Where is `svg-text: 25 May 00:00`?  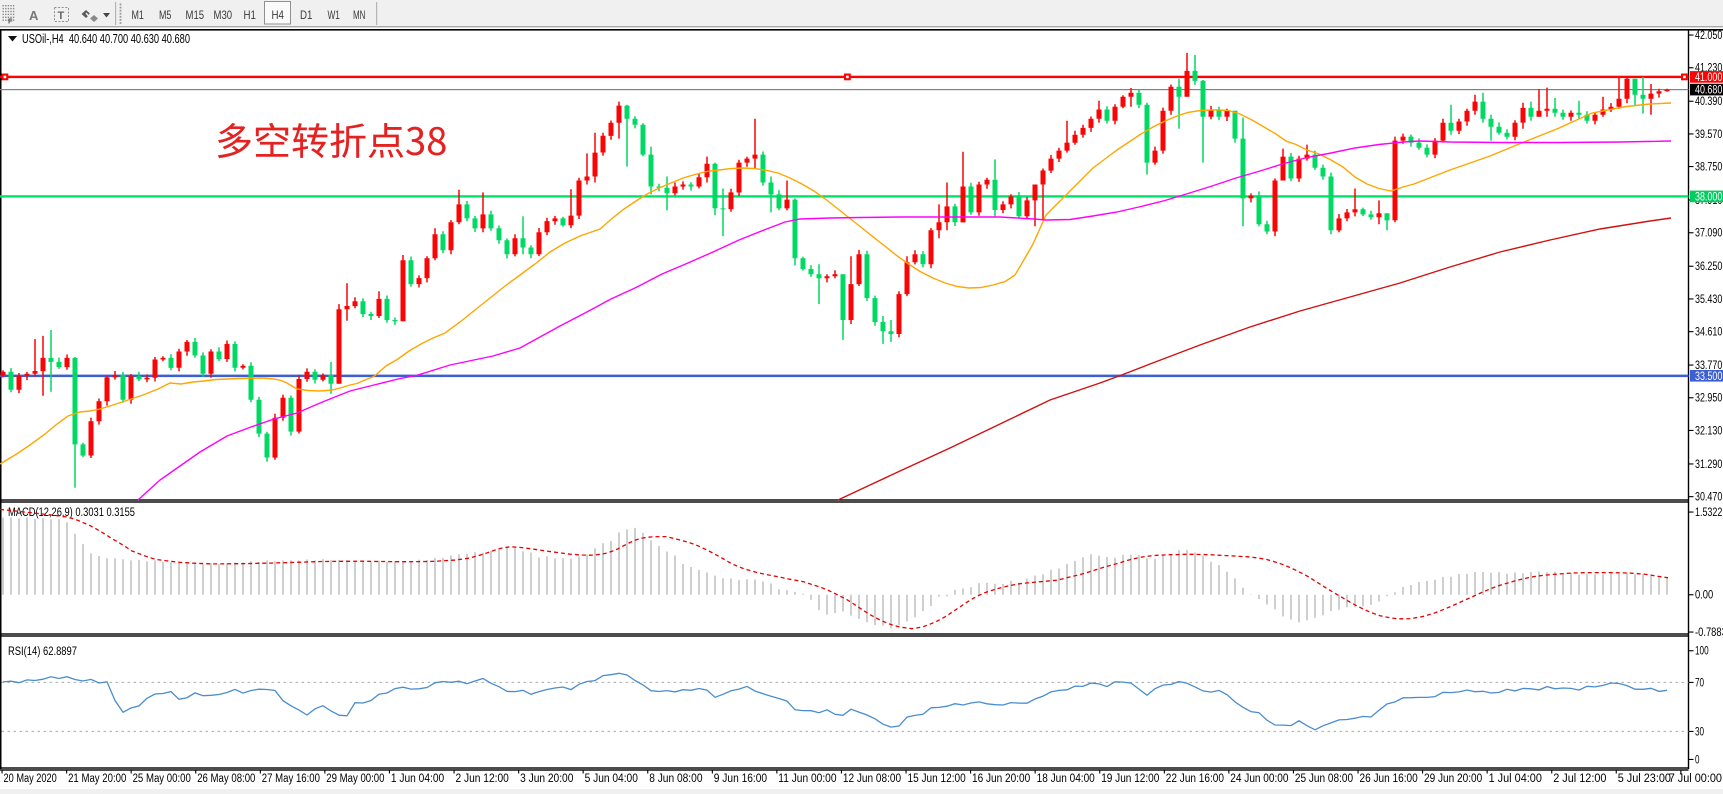
svg-text: 25 May 00:00 is located at coordinates (162, 779).